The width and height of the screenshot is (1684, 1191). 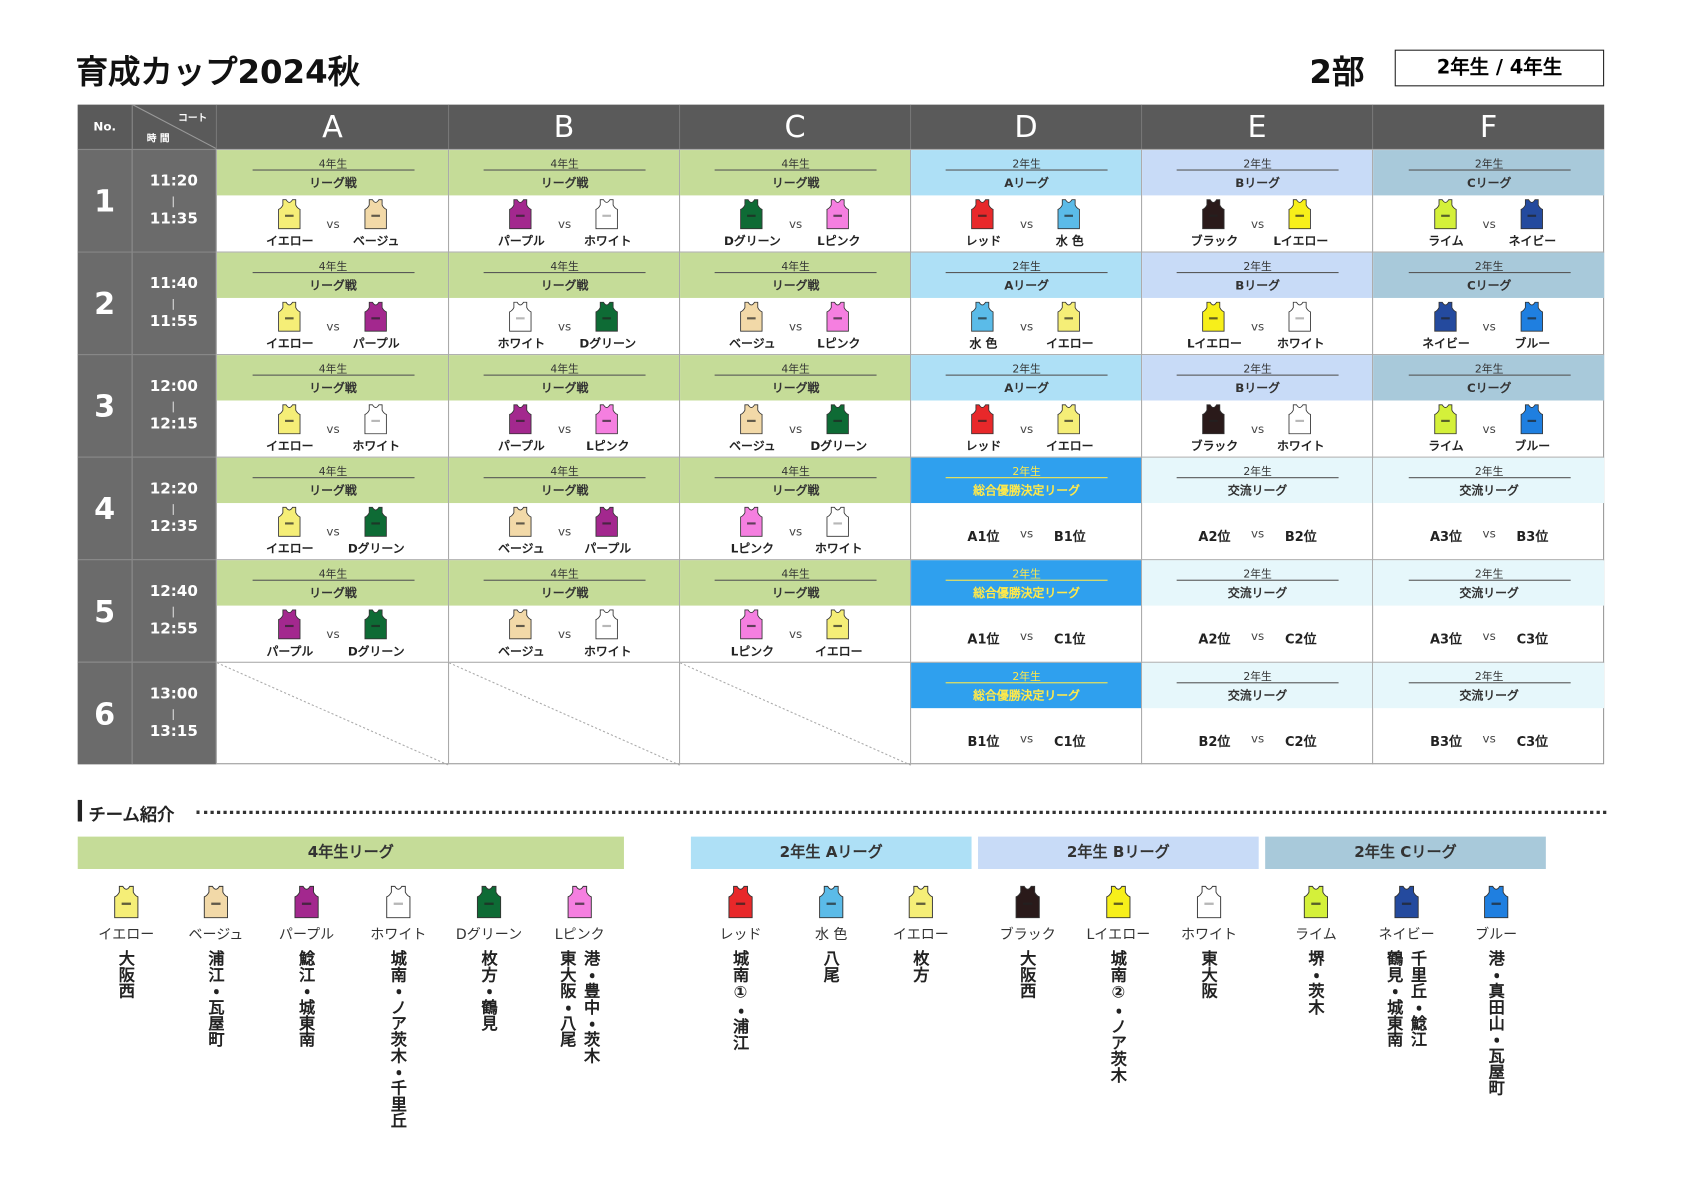 I want to click on match-cell: 4年生 リーグ戦 ベージュ ホワイト vs, so click(x=563, y=610).